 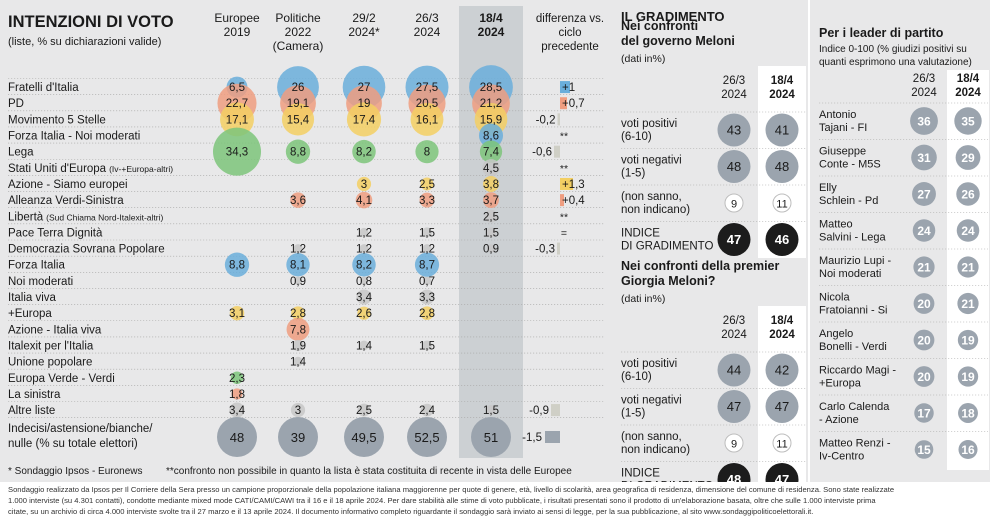 What do you see at coordinates (491, 88) in the screenshot?
I see `vote-value: 28,5` at bounding box center [491, 88].